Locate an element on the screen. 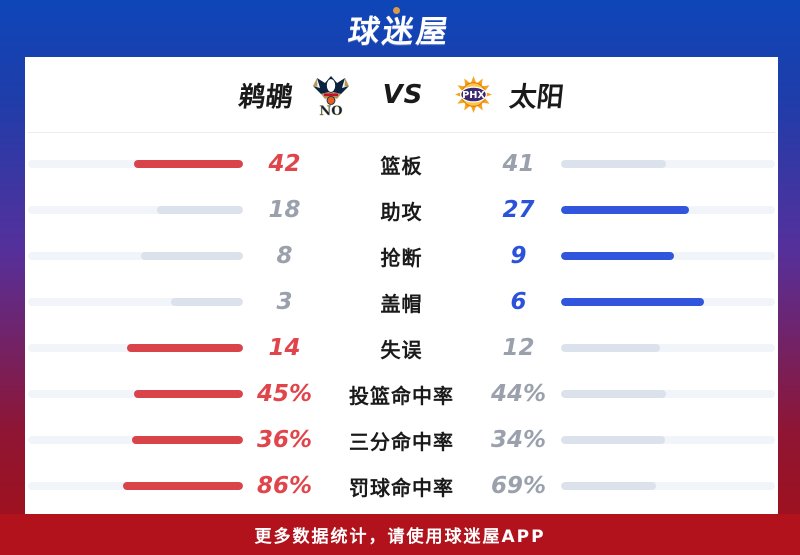 Image resolution: width=800 pixels, height=555 pixels. suns-logo-icon: PHX is located at coordinates (474, 94).